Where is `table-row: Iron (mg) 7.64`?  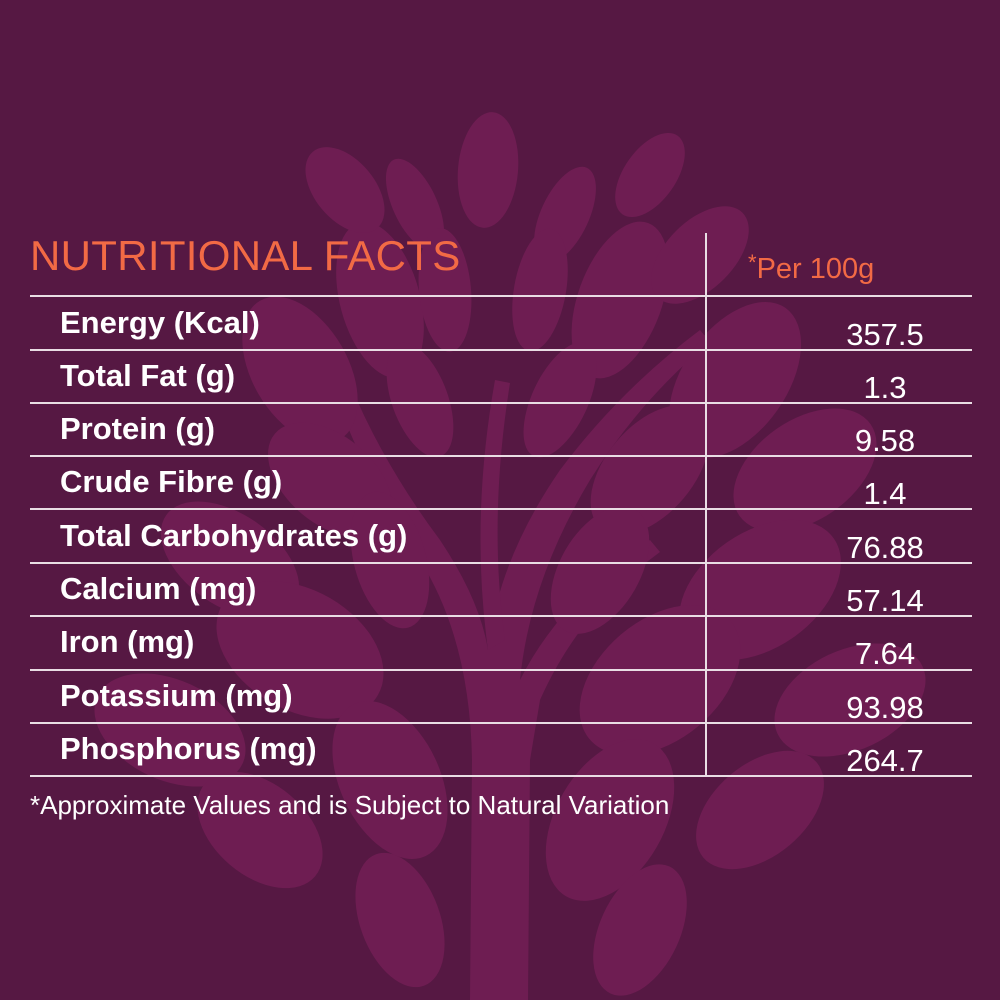
table-row: Iron (mg) 7.64 is located at coordinates (501, 648).